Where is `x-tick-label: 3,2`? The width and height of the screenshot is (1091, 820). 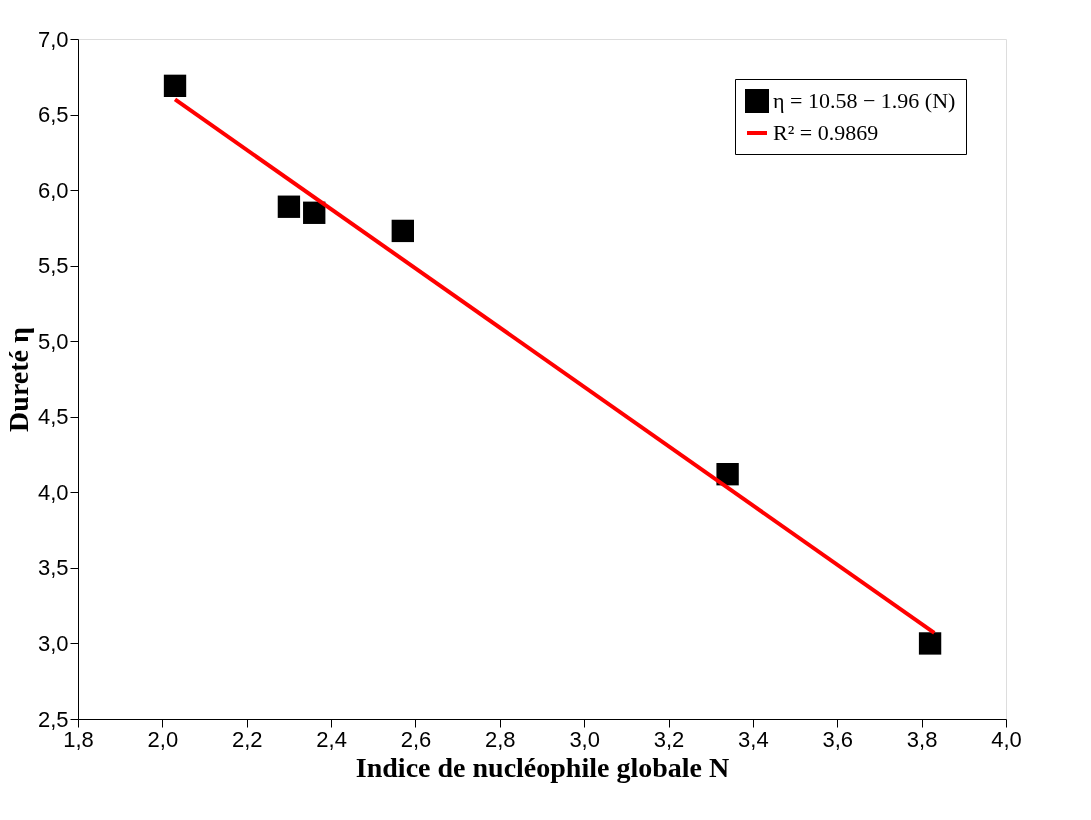 x-tick-label: 3,2 is located at coordinates (669, 739).